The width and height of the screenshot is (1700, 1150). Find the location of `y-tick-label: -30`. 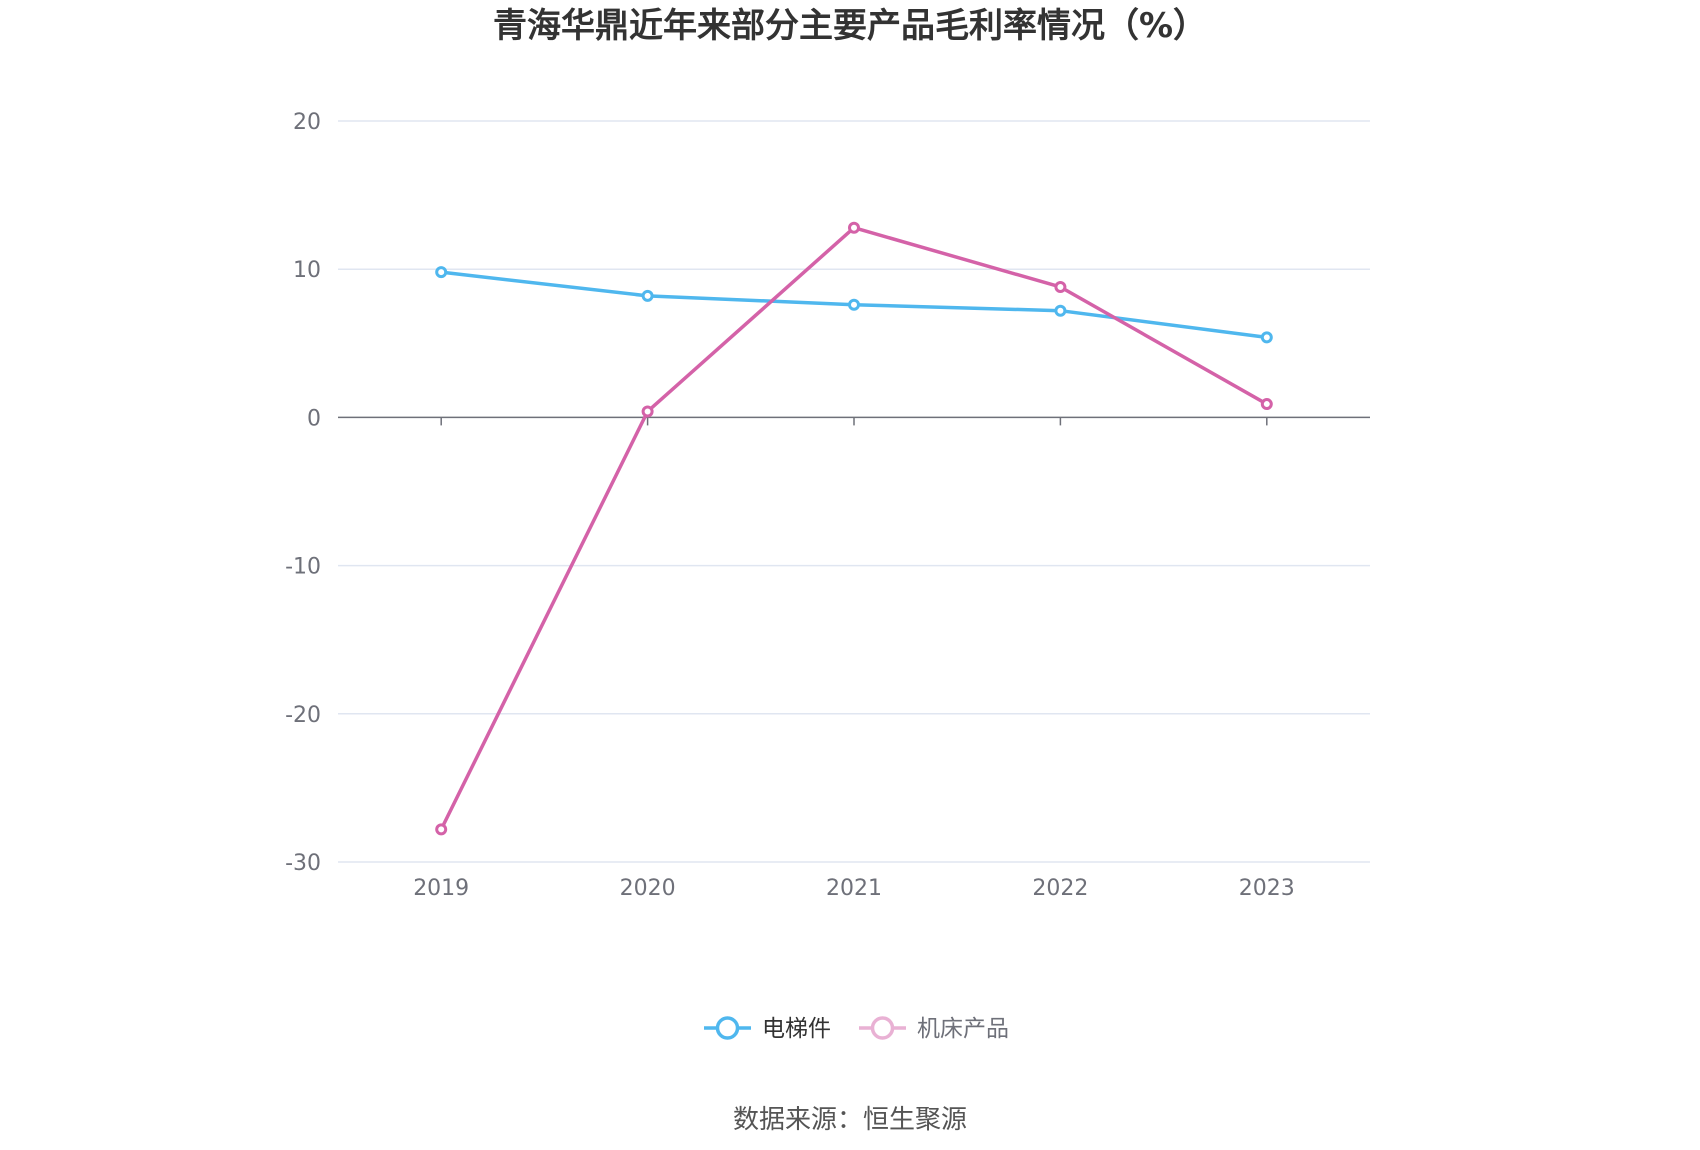

y-tick-label: -30 is located at coordinates (303, 863).